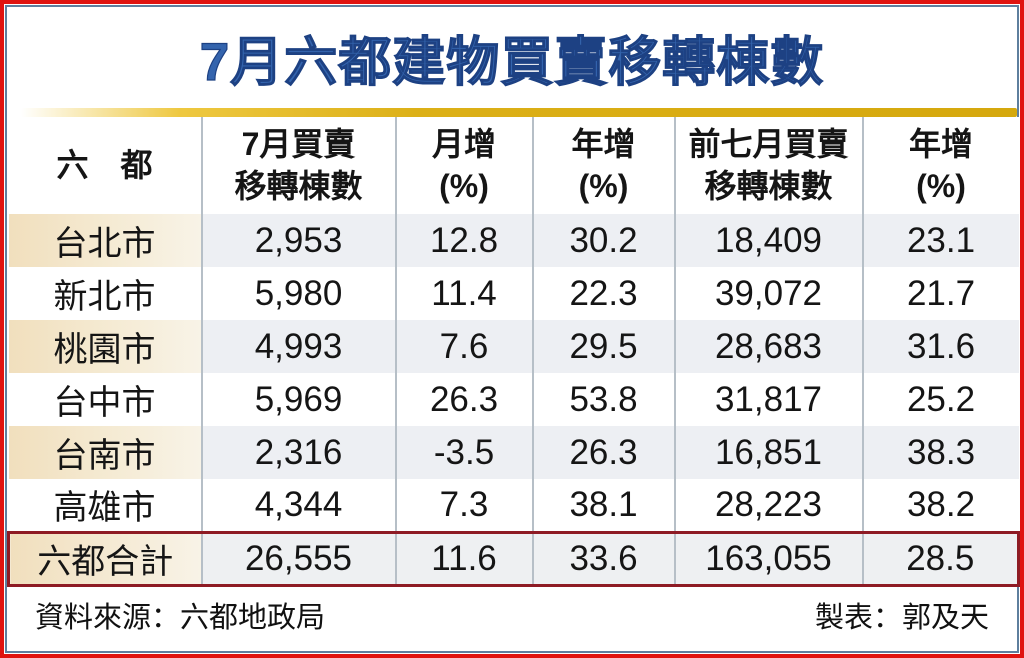 This screenshot has width=1024, height=658. What do you see at coordinates (768, 558) in the screenshot?
I see `total-value-cell: 163,055` at bounding box center [768, 558].